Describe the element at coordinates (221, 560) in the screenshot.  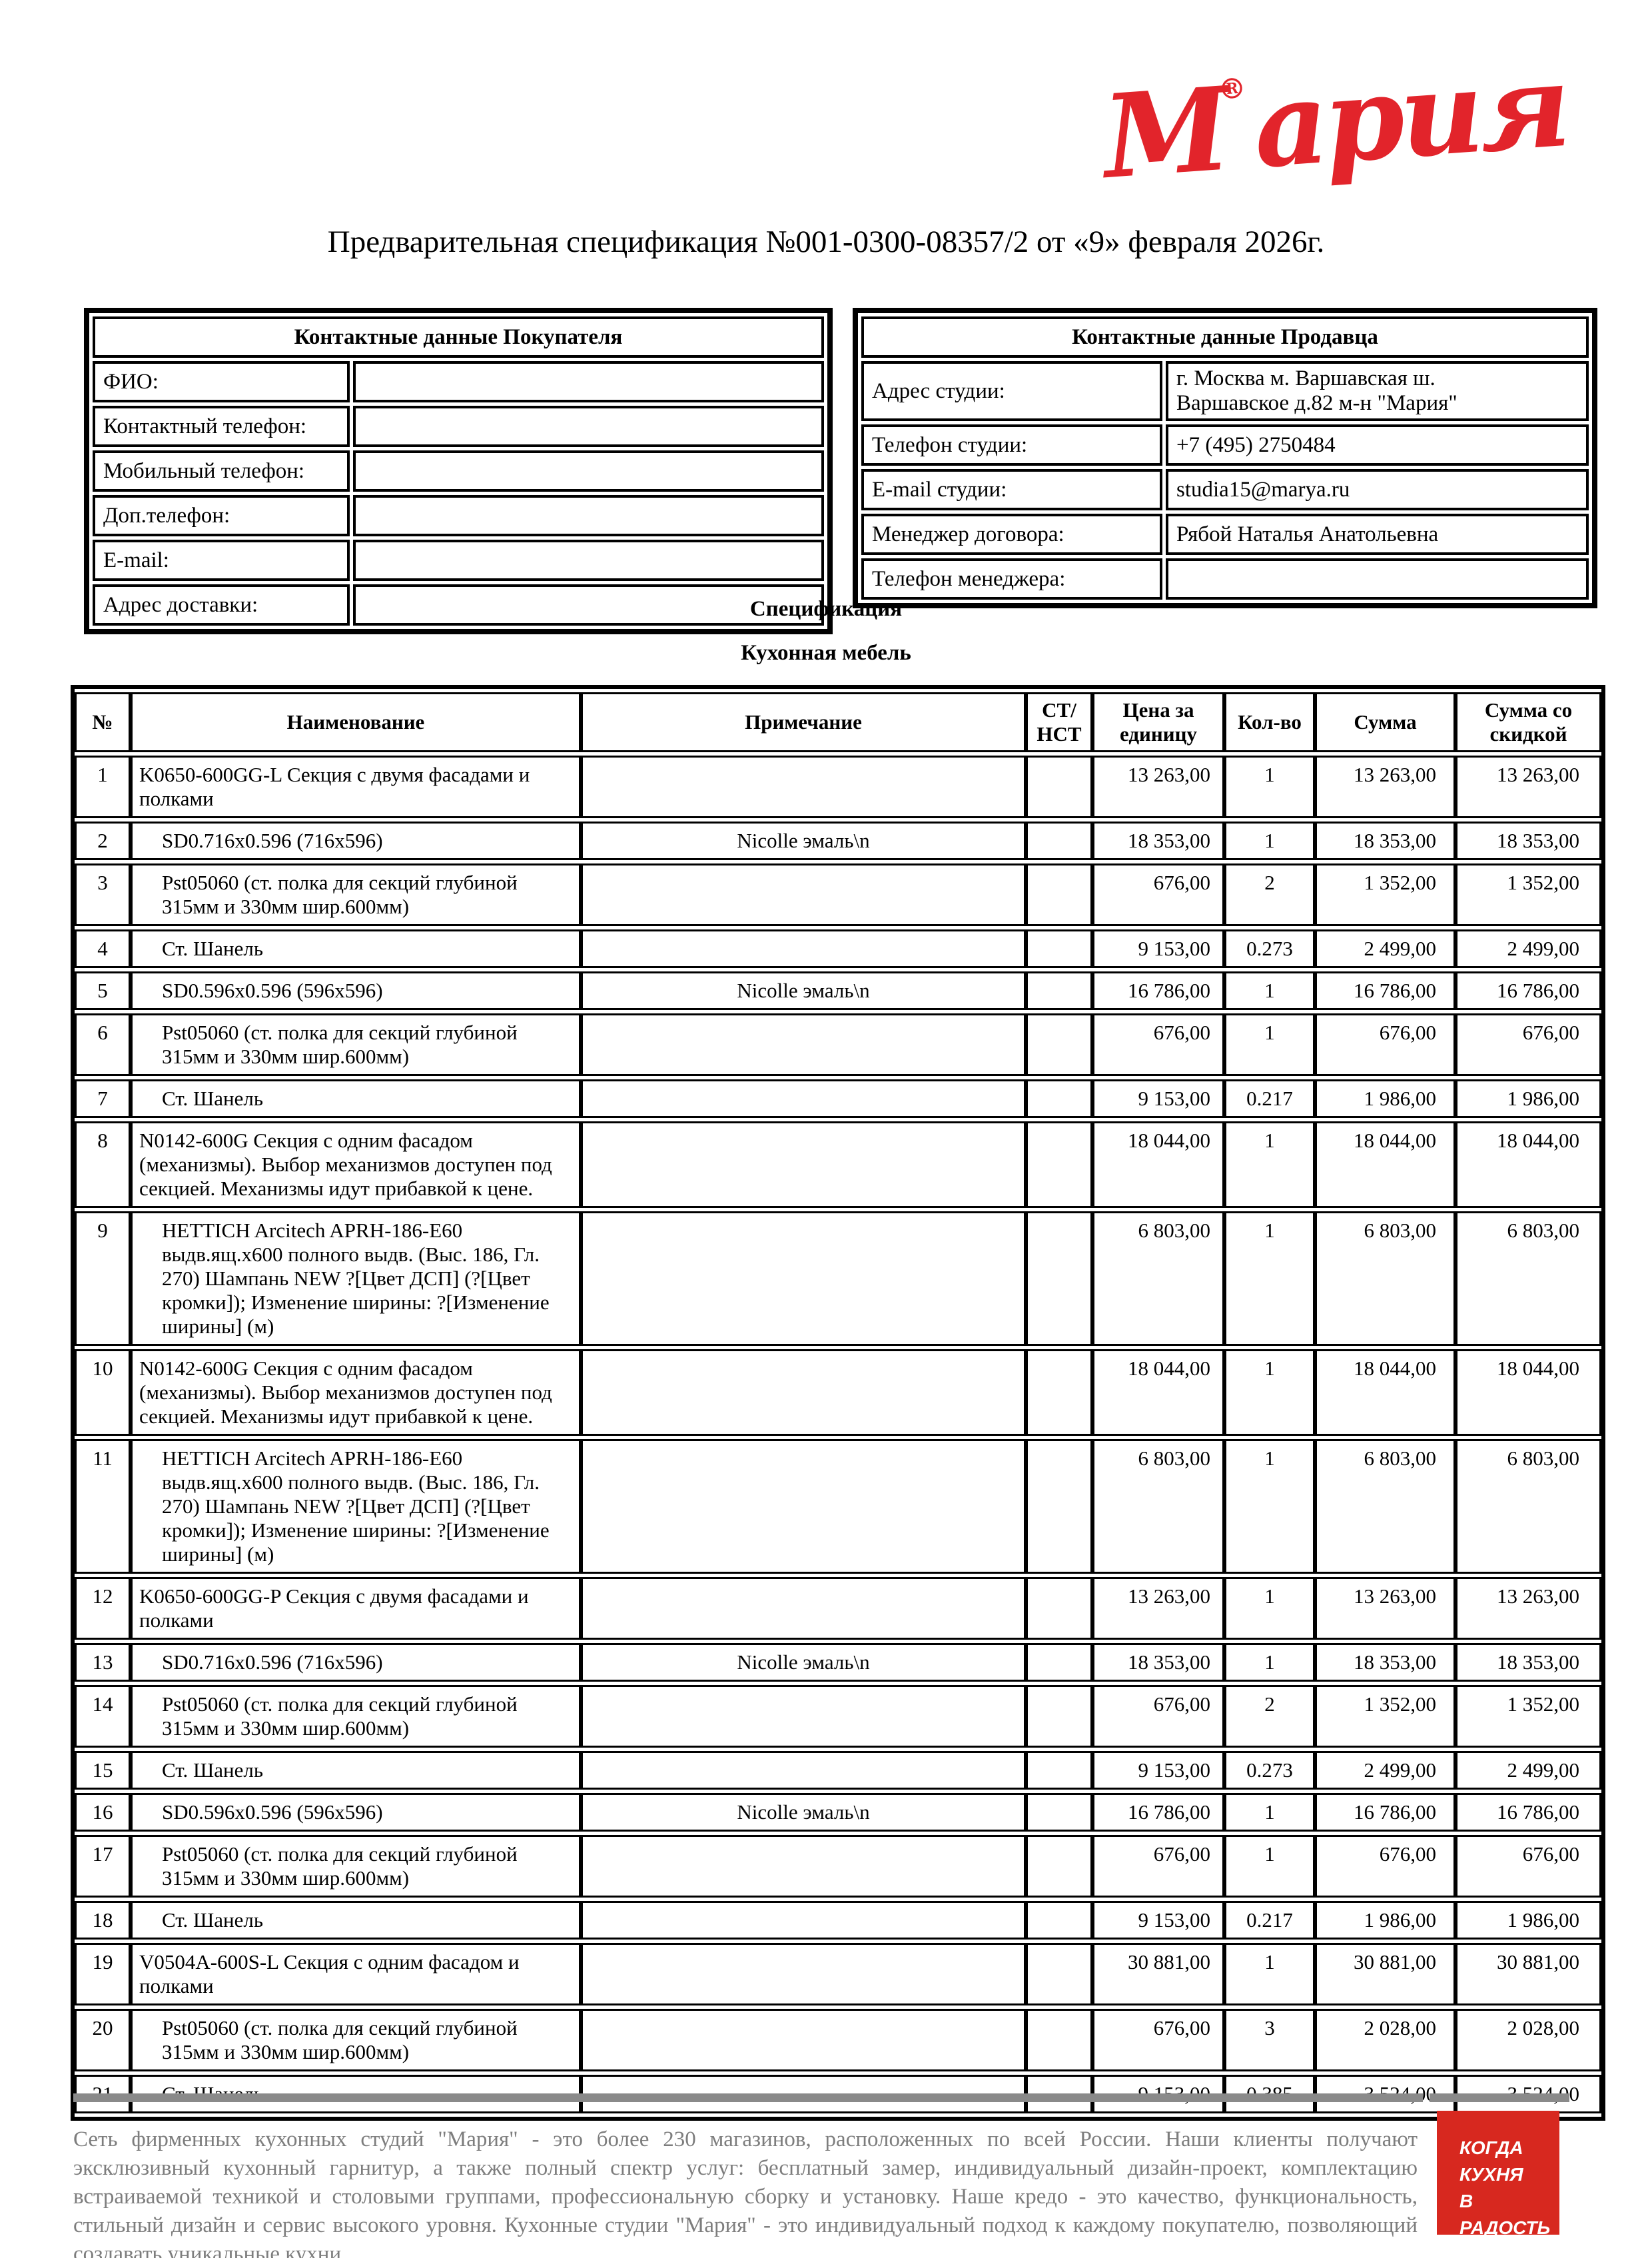
I see `buyer-contact-label: E-mail:` at that location.